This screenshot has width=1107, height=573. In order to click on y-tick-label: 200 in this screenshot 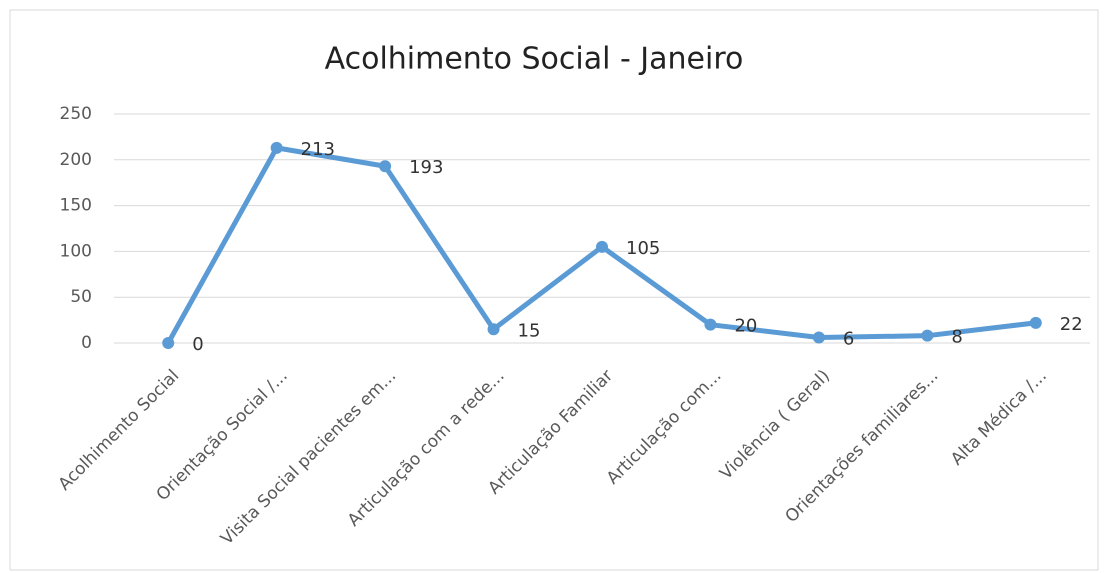, I will do `click(76, 160)`.